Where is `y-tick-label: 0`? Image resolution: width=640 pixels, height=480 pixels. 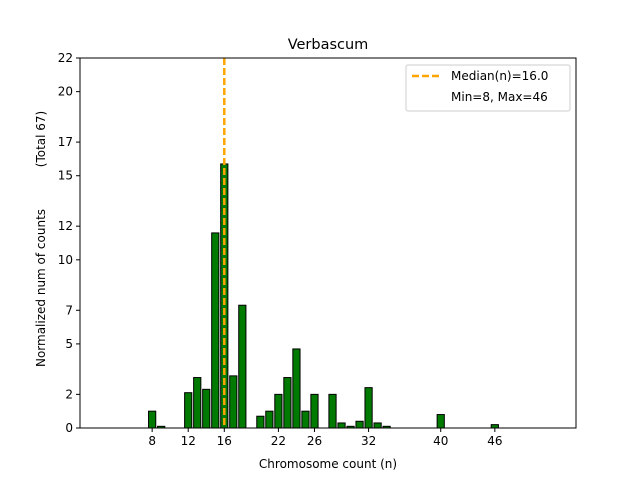 y-tick-label: 0 is located at coordinates (69, 428).